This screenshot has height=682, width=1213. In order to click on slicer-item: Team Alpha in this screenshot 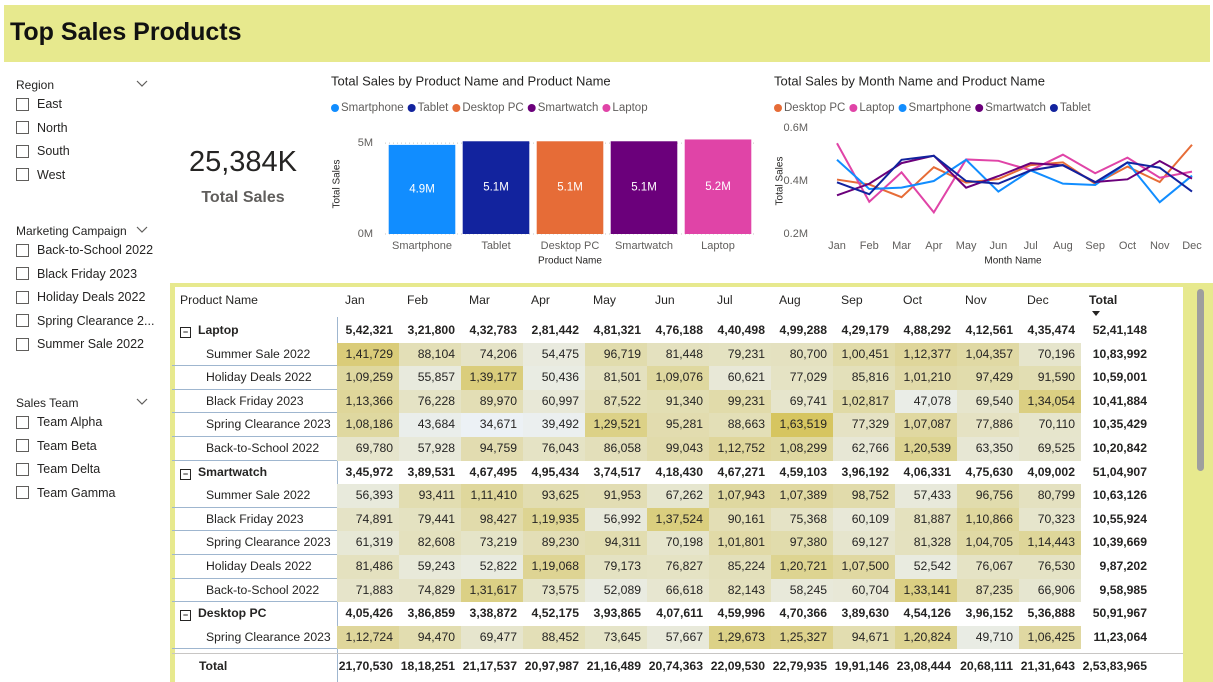, I will do `click(59, 422)`.